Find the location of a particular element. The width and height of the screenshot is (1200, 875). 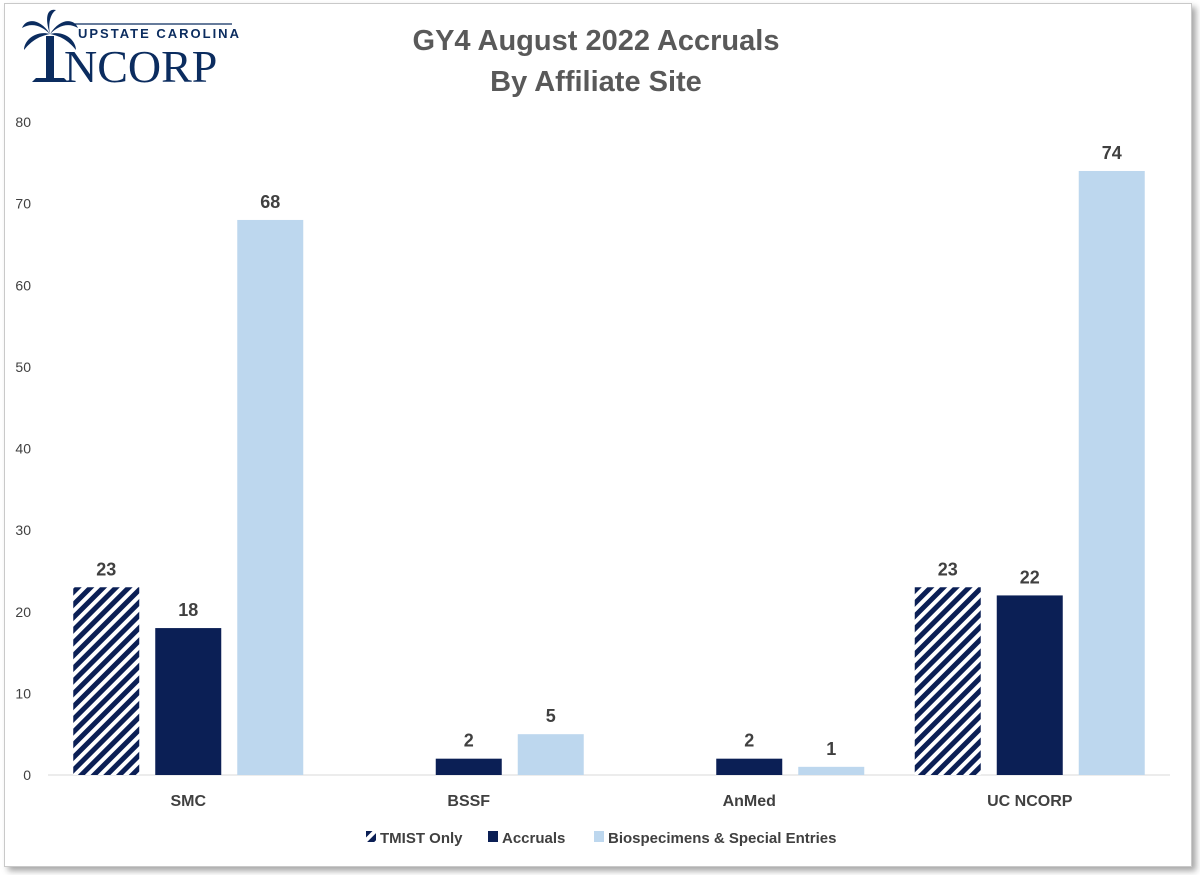

y-tick-label: 50 is located at coordinates (23, 367).